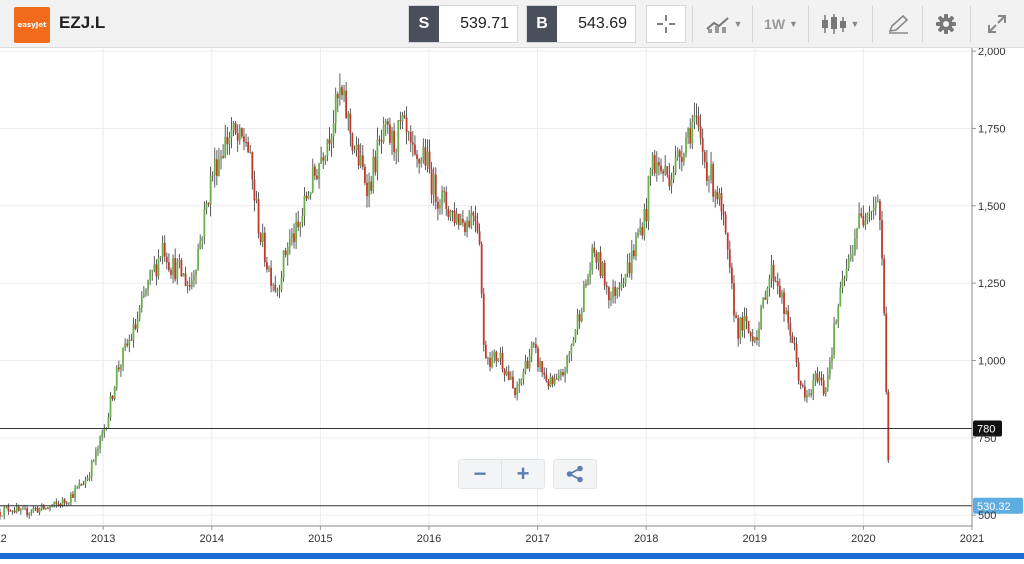 This screenshot has height=564, width=1024. I want to click on sell-price-box: S 539.71, so click(463, 24).